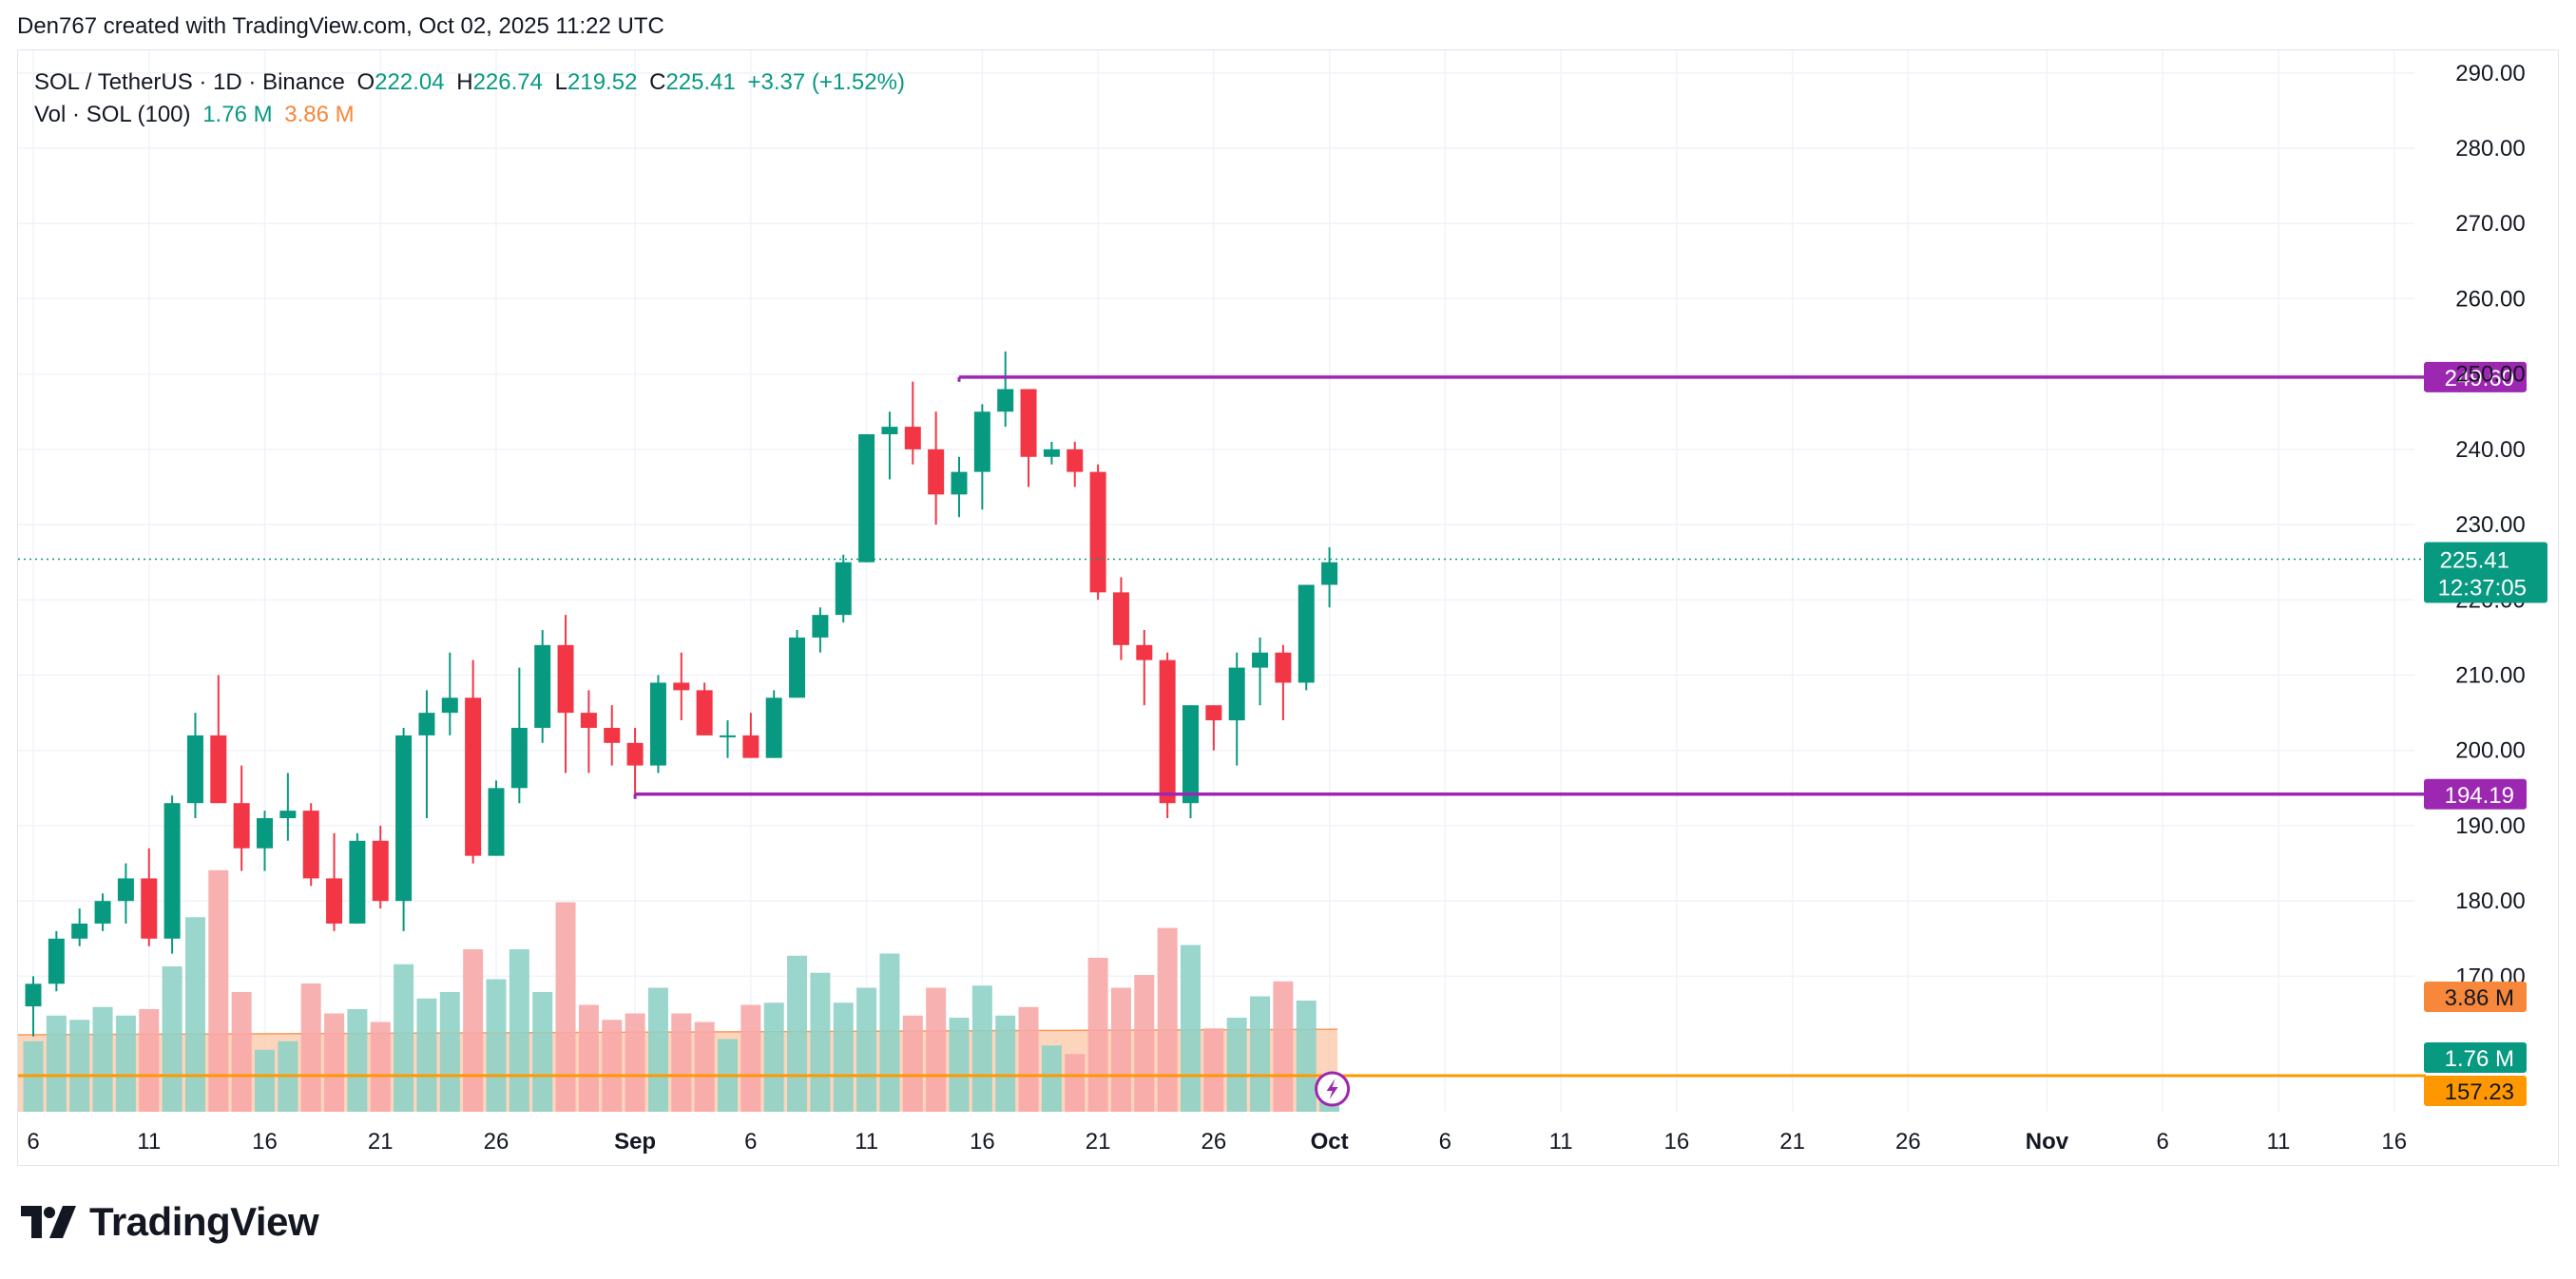 This screenshot has height=1279, width=2576. What do you see at coordinates (499, 82) in the screenshot?
I see `high-label: H226.74` at bounding box center [499, 82].